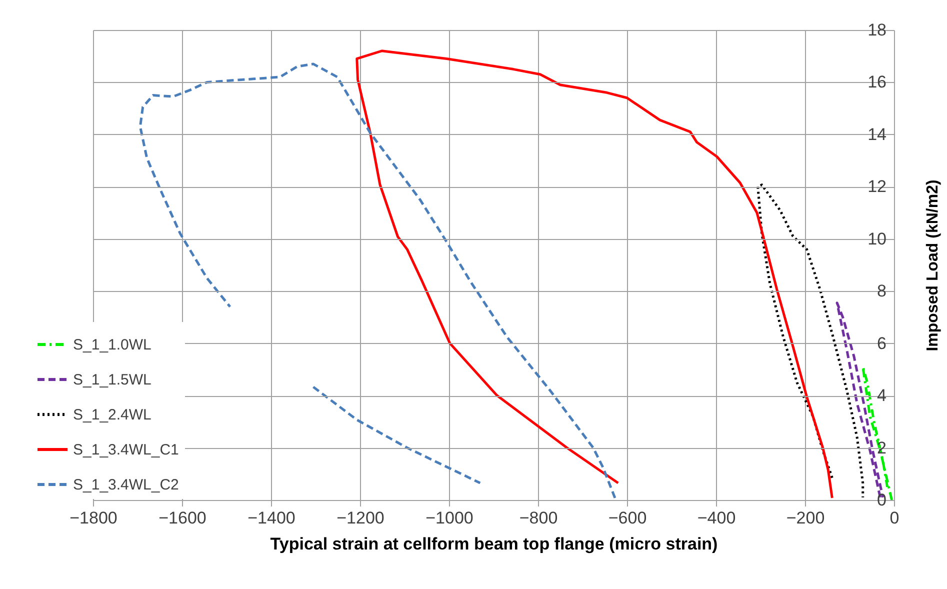  Describe the element at coordinates (126, 485) in the screenshot. I see `legend-label: S_1_3.4WL_C2` at that location.